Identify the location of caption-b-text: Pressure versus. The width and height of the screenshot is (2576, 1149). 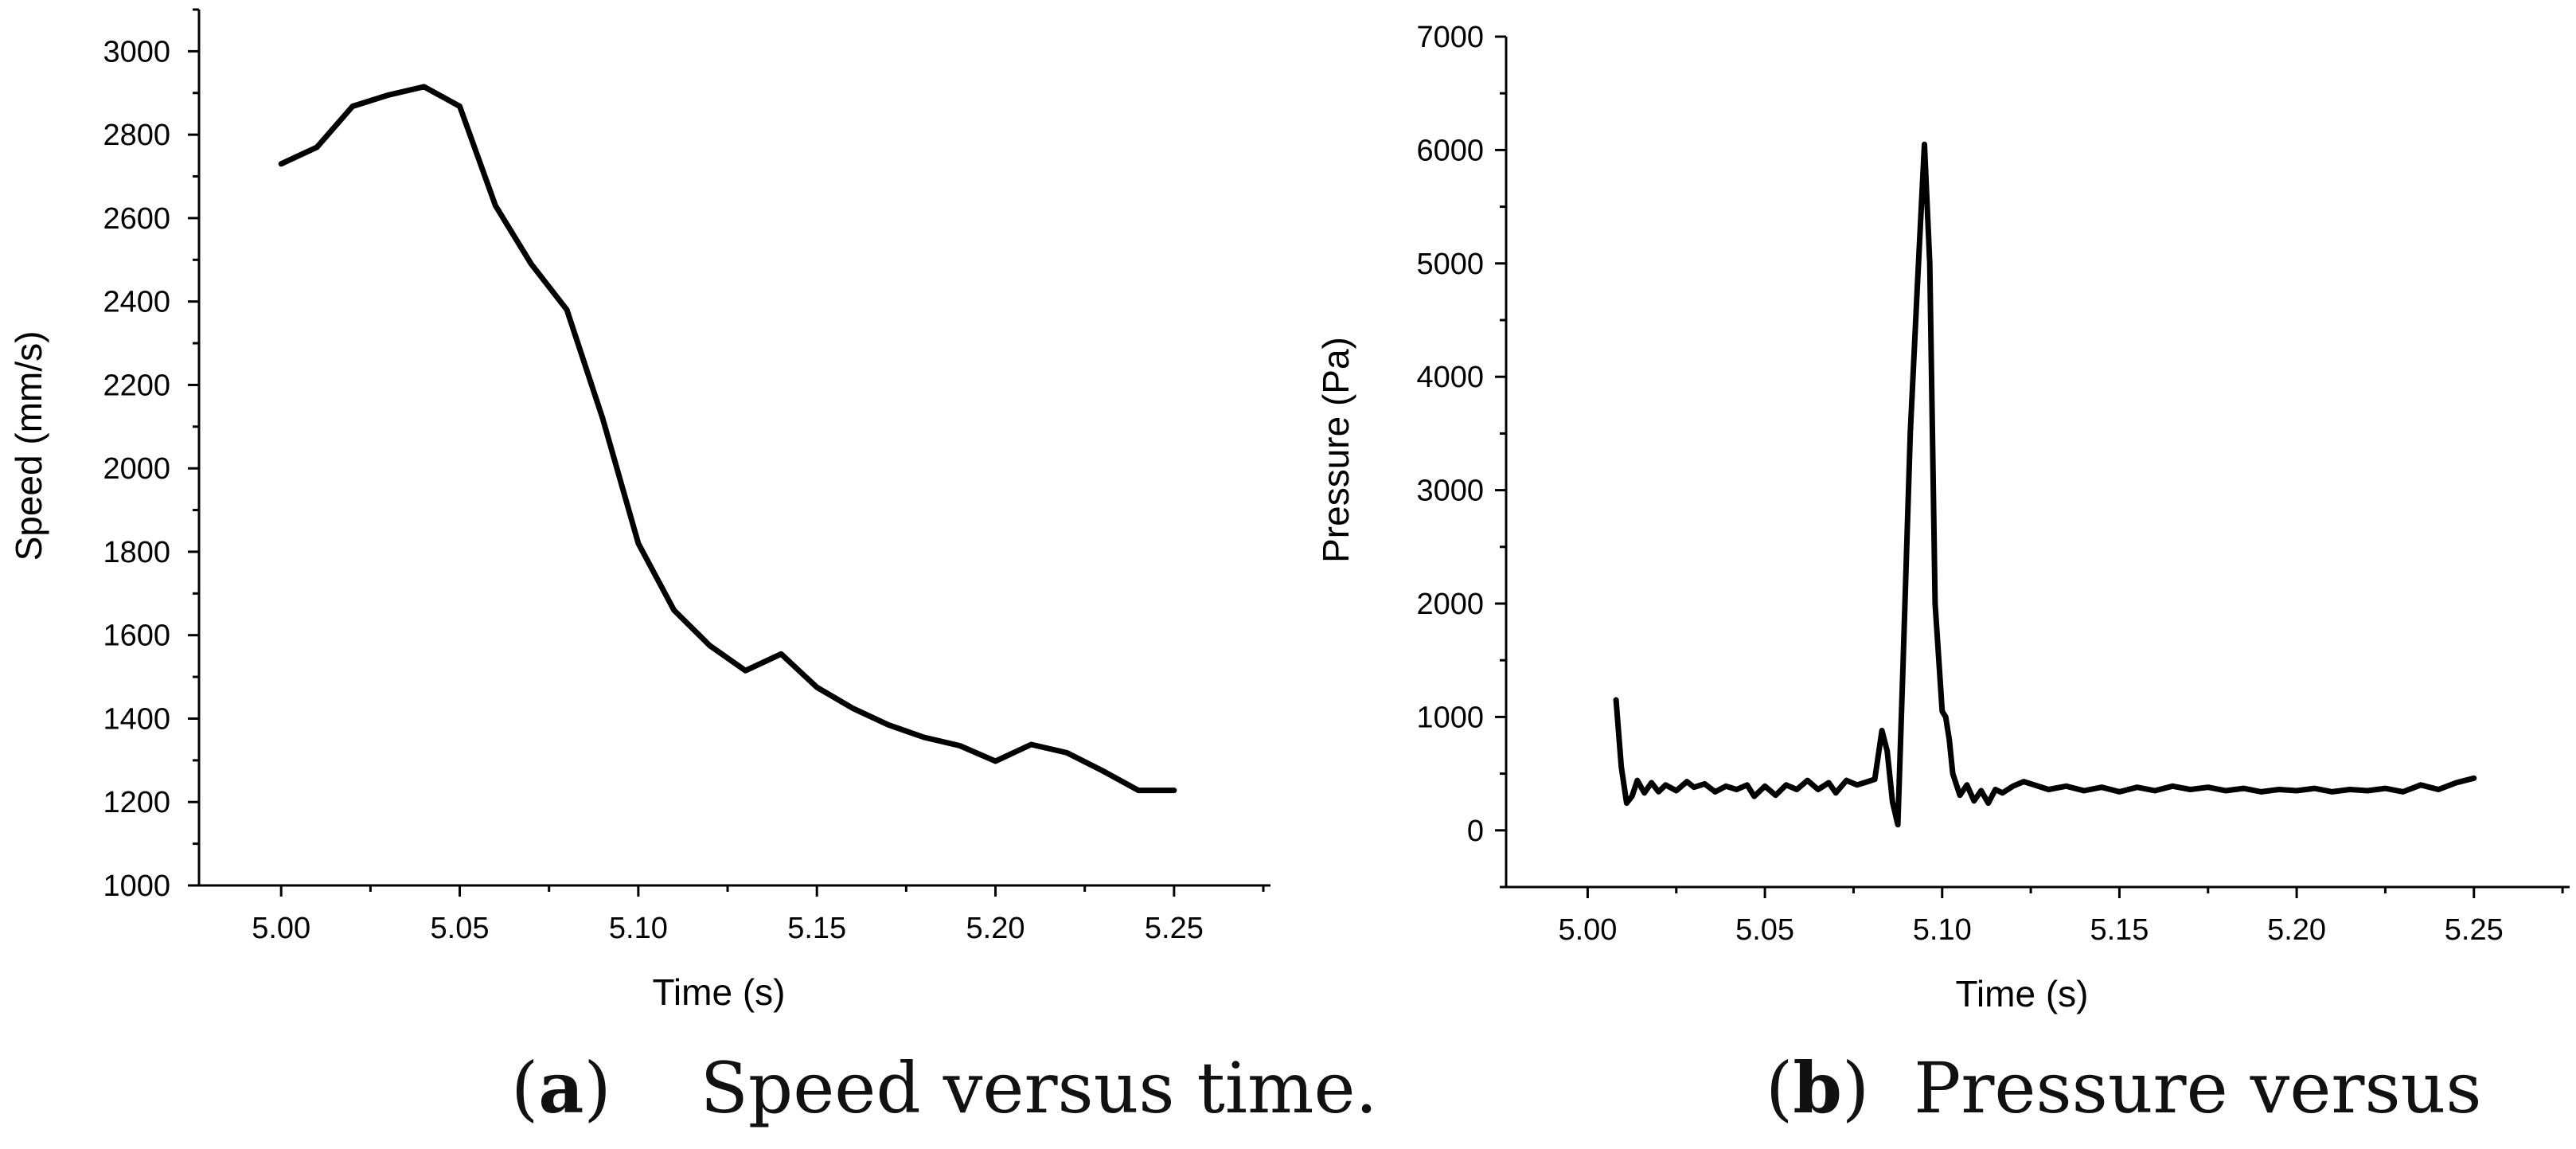
(2198, 1088).